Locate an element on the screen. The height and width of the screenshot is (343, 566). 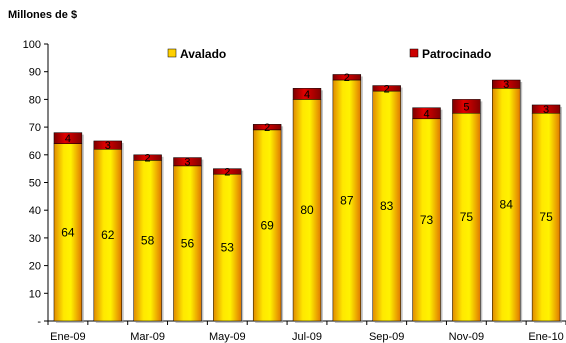
x-tick-label: Ene-09 is located at coordinates (67, 337).